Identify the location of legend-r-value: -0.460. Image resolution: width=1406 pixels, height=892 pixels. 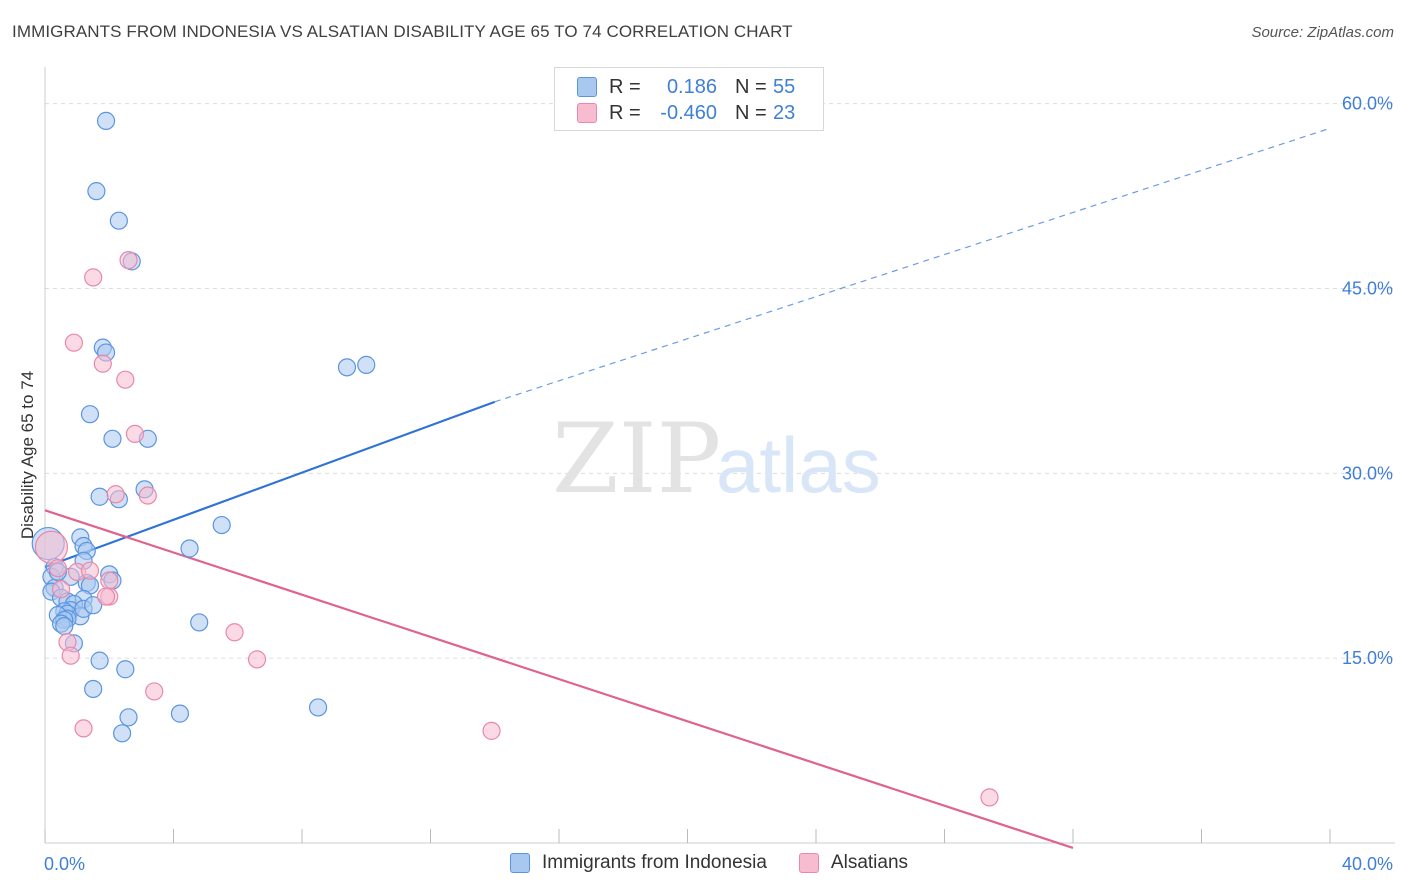
(688, 112).